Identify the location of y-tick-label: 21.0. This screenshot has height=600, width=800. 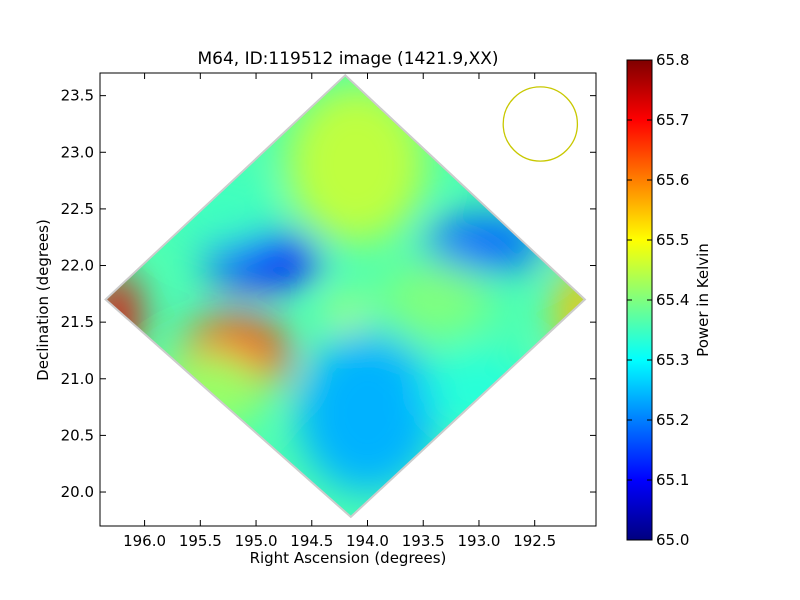
(77, 379).